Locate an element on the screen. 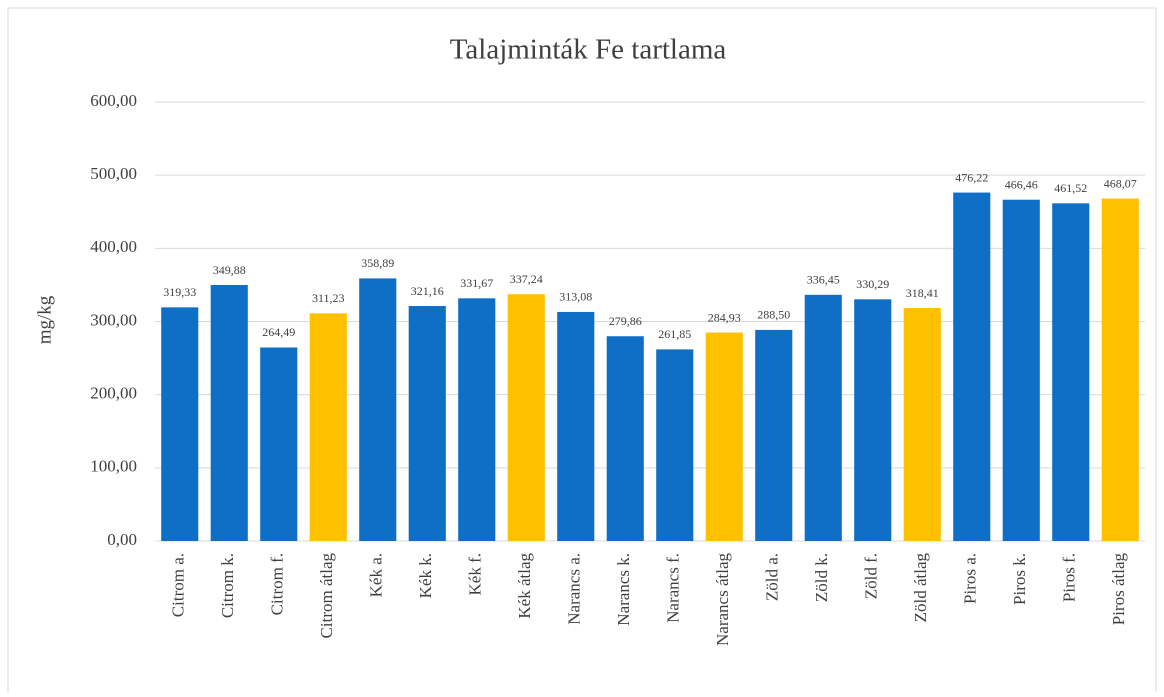 This screenshot has width=1164, height=697. x-tick-label: Kék f. is located at coordinates (475, 574).